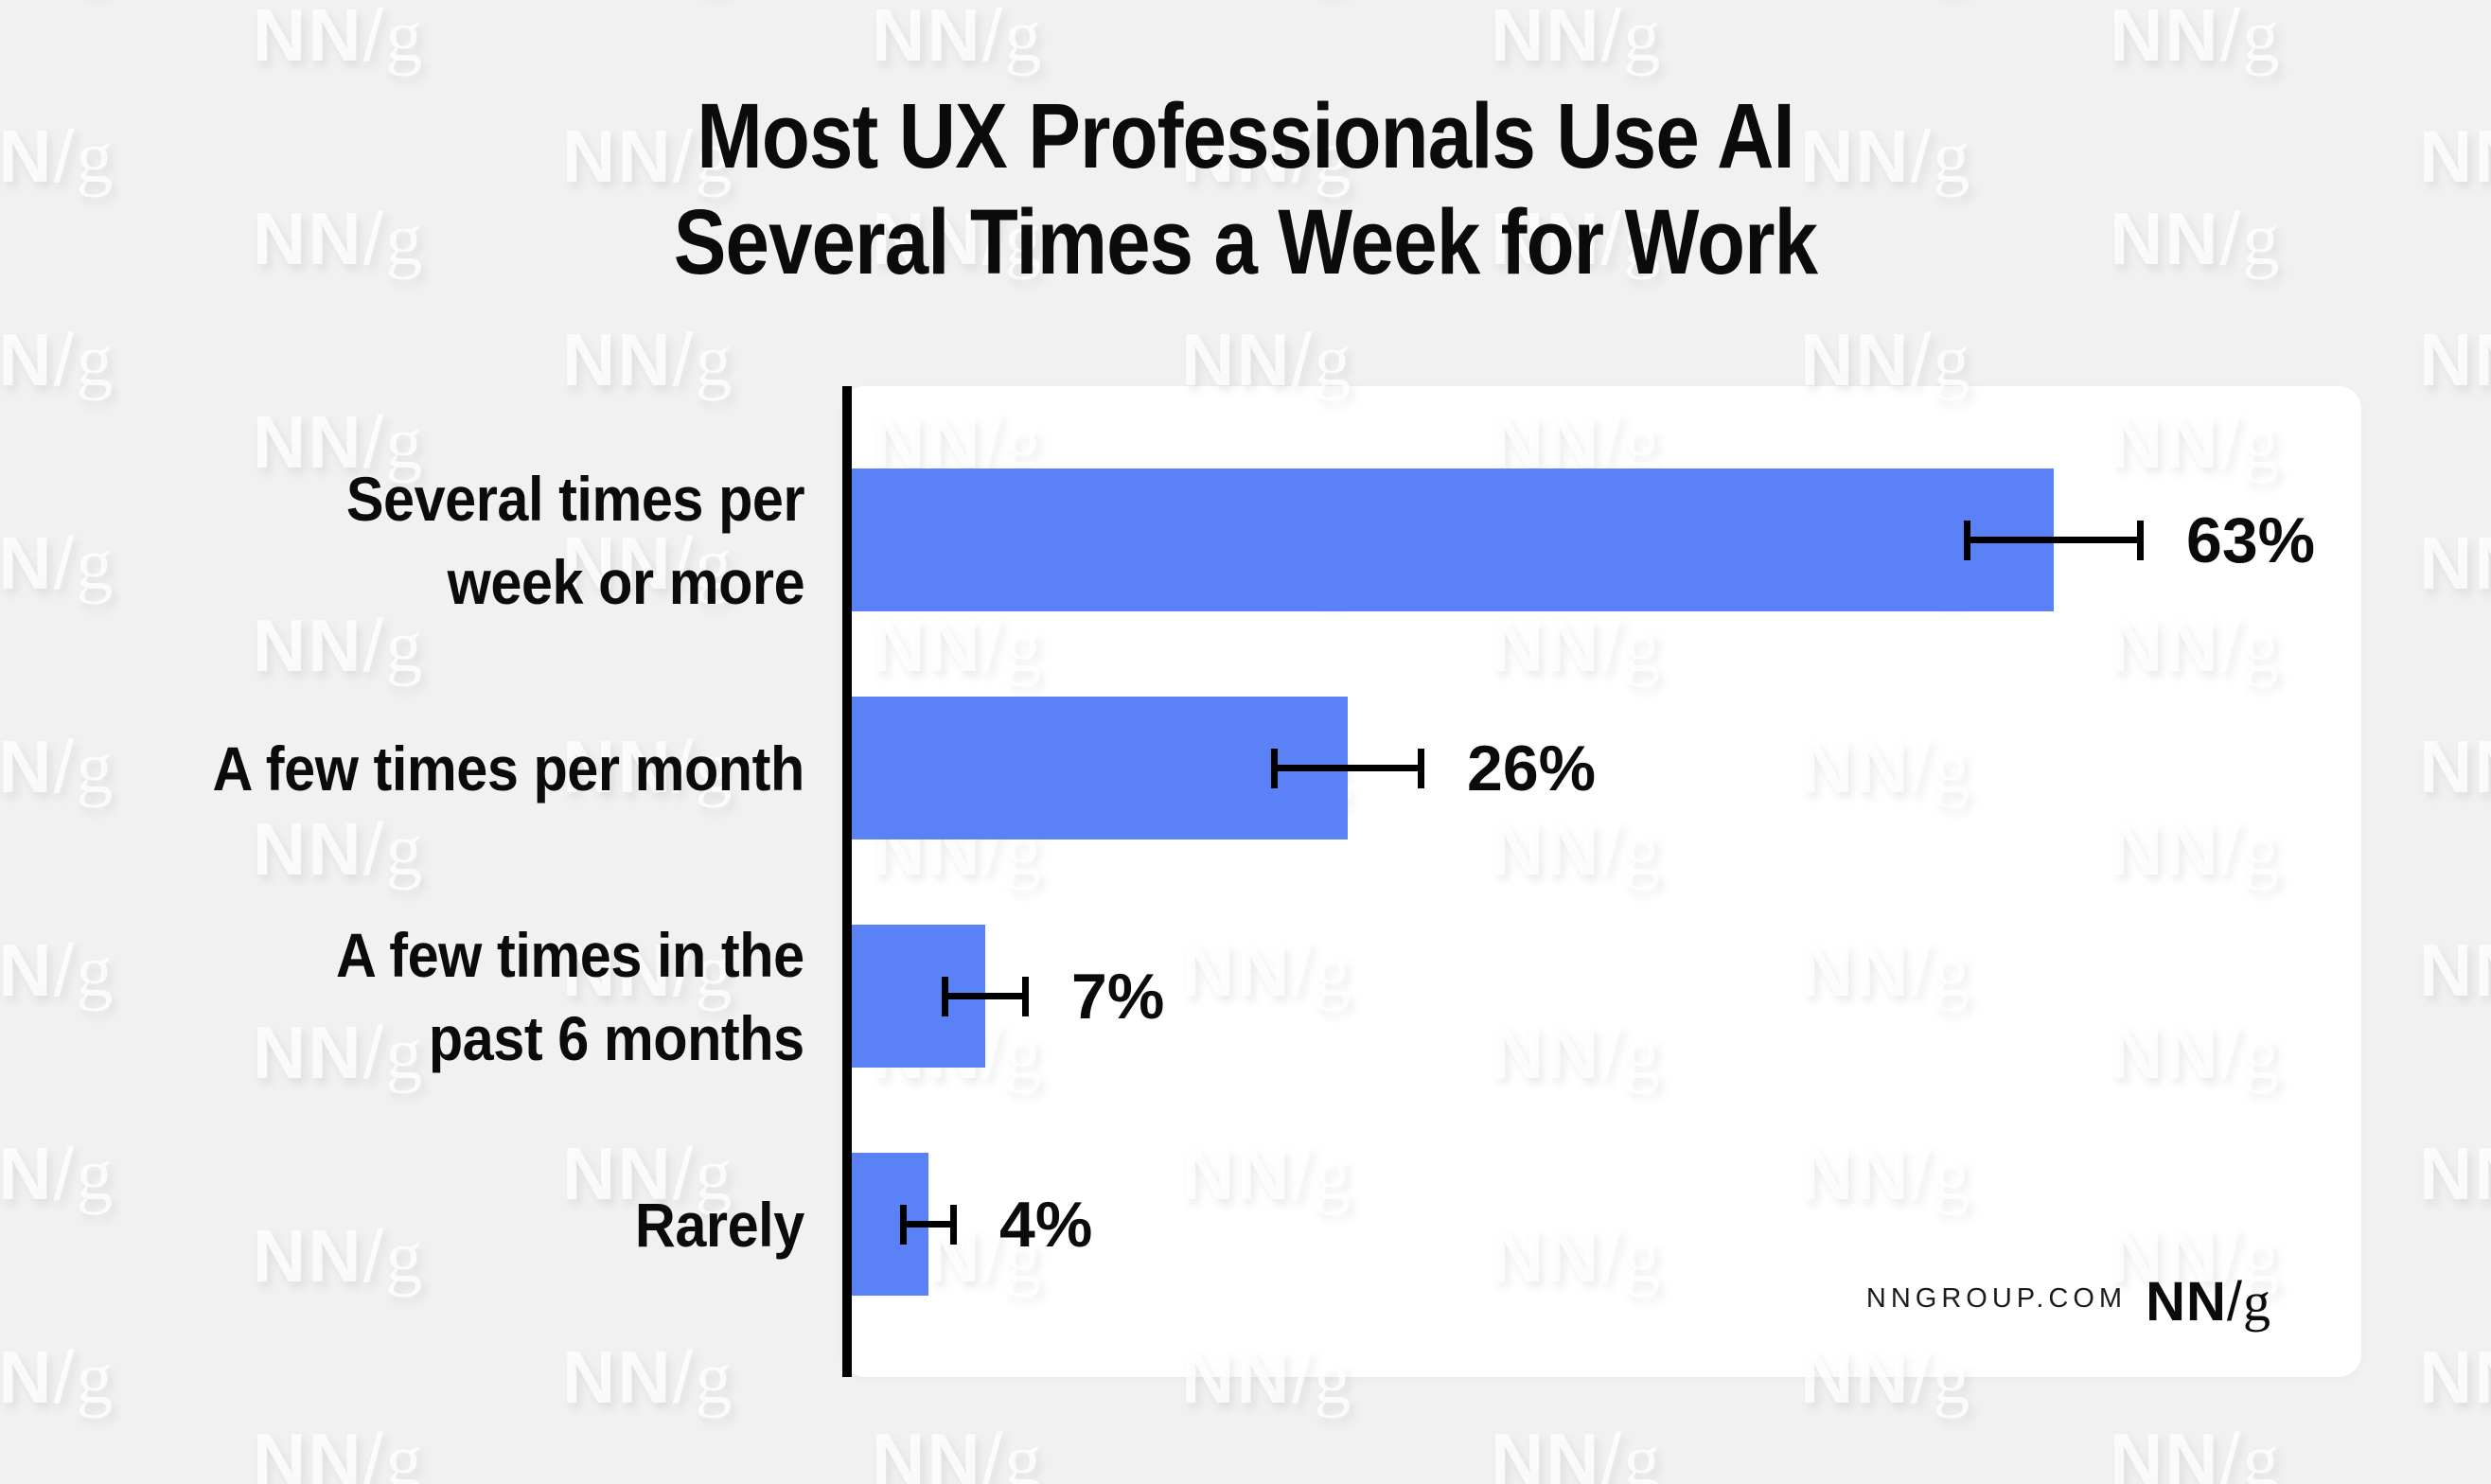  I want to click on category-label-line: week or more, so click(625, 581).